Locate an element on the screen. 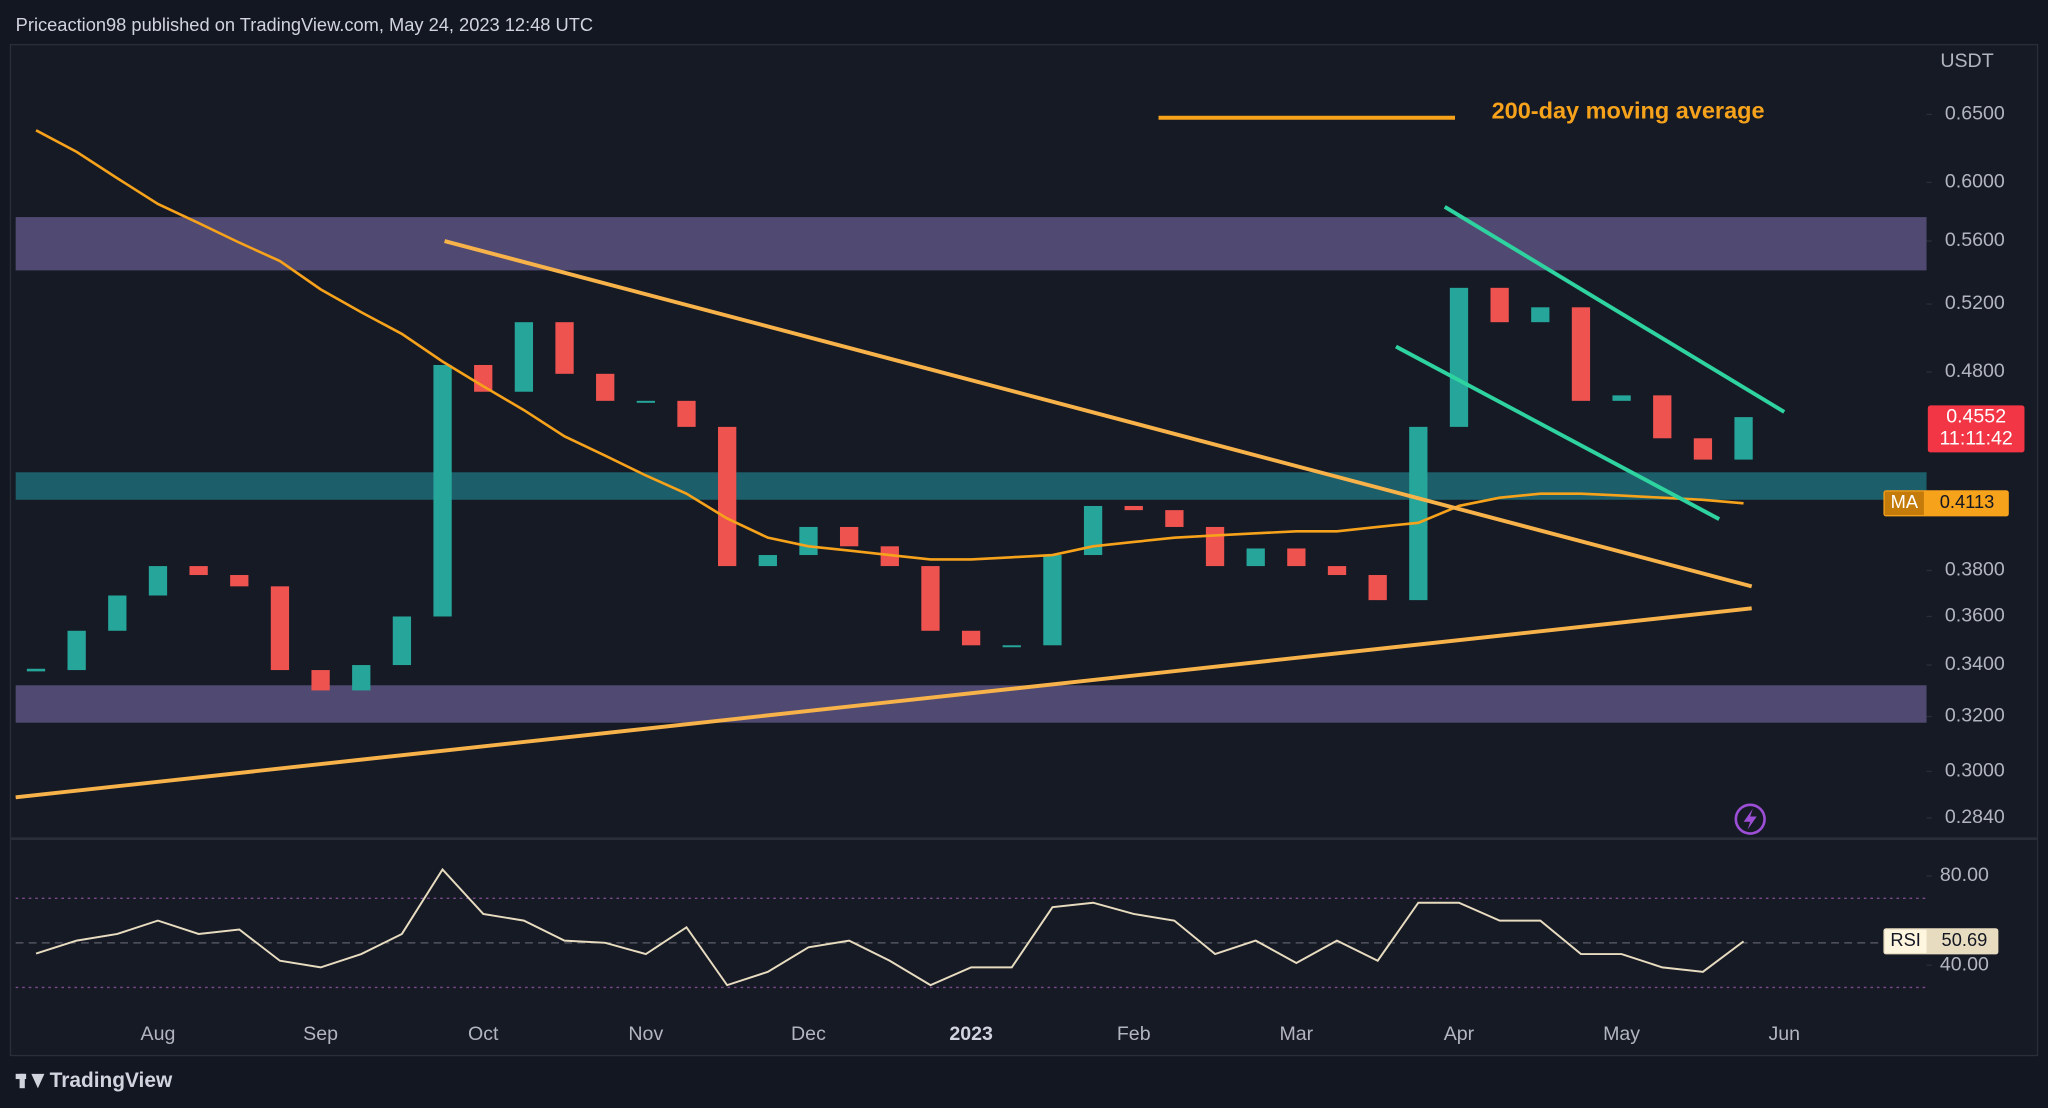 Image resolution: width=2048 pixels, height=1108 pixels. rsi-badge-value: 50.69 is located at coordinates (1965, 939).